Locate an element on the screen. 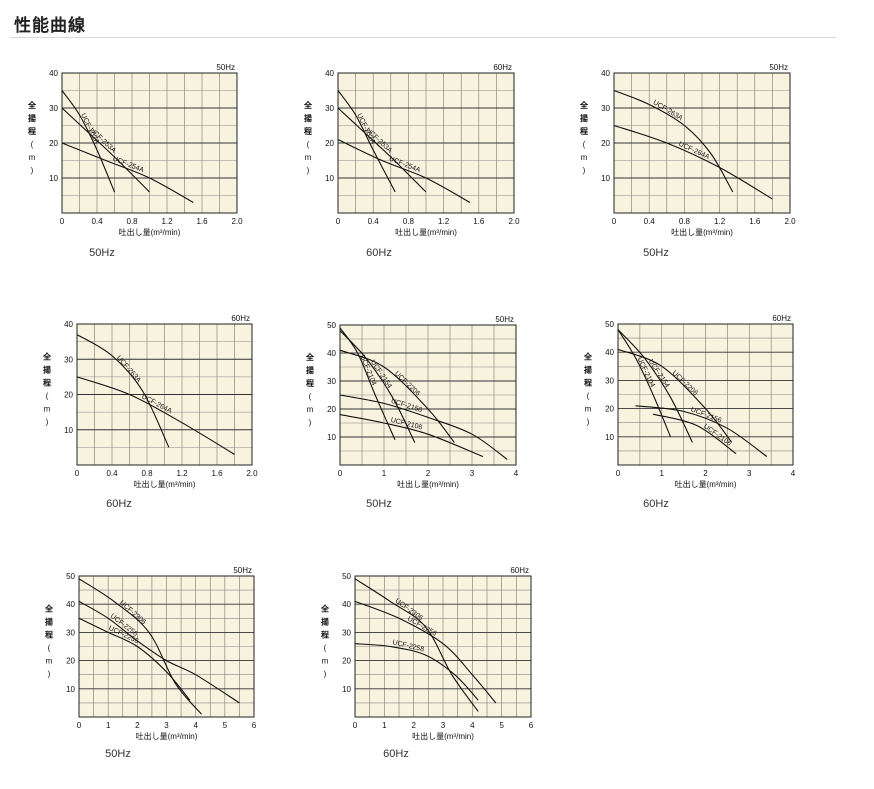 The height and width of the screenshot is (789, 874). x-tick-label: 6 is located at coordinates (254, 725).